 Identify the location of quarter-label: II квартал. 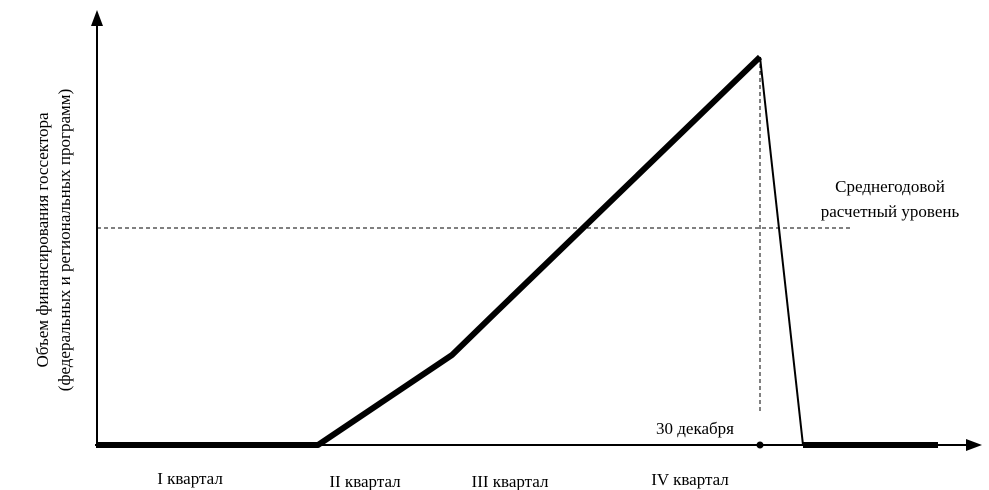
(365, 481).